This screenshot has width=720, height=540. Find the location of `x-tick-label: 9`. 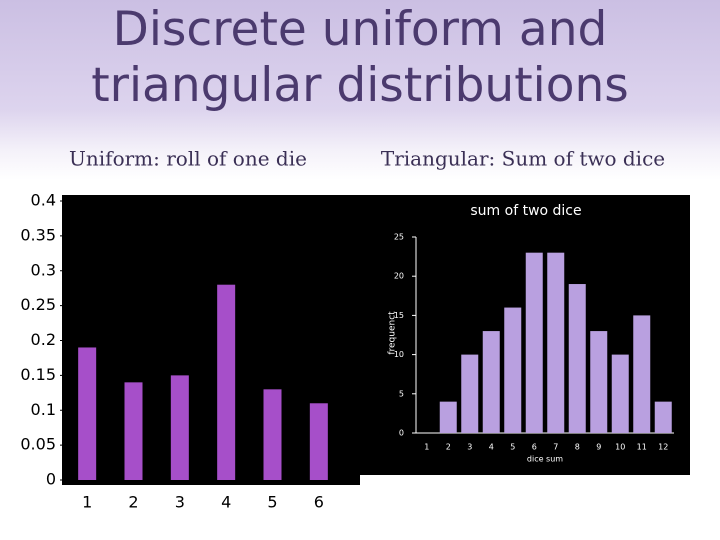

x-tick-label: 9 is located at coordinates (598, 447).